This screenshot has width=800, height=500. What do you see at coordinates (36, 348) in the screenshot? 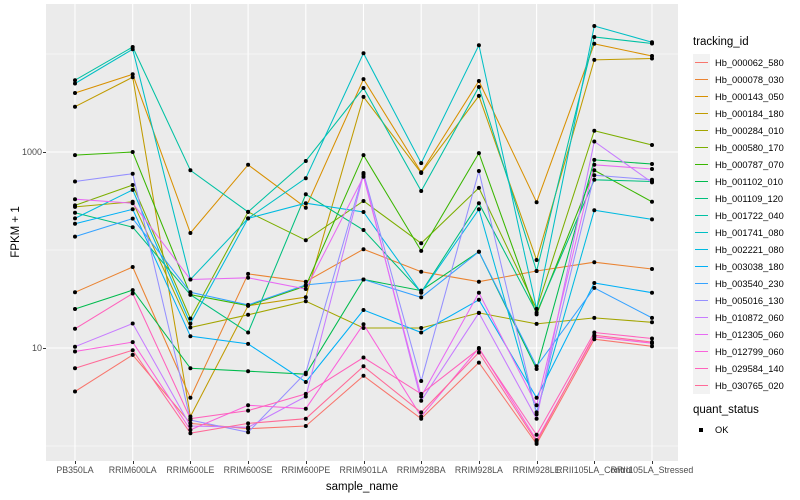
I see `y-tick-label: 10` at bounding box center [36, 348].